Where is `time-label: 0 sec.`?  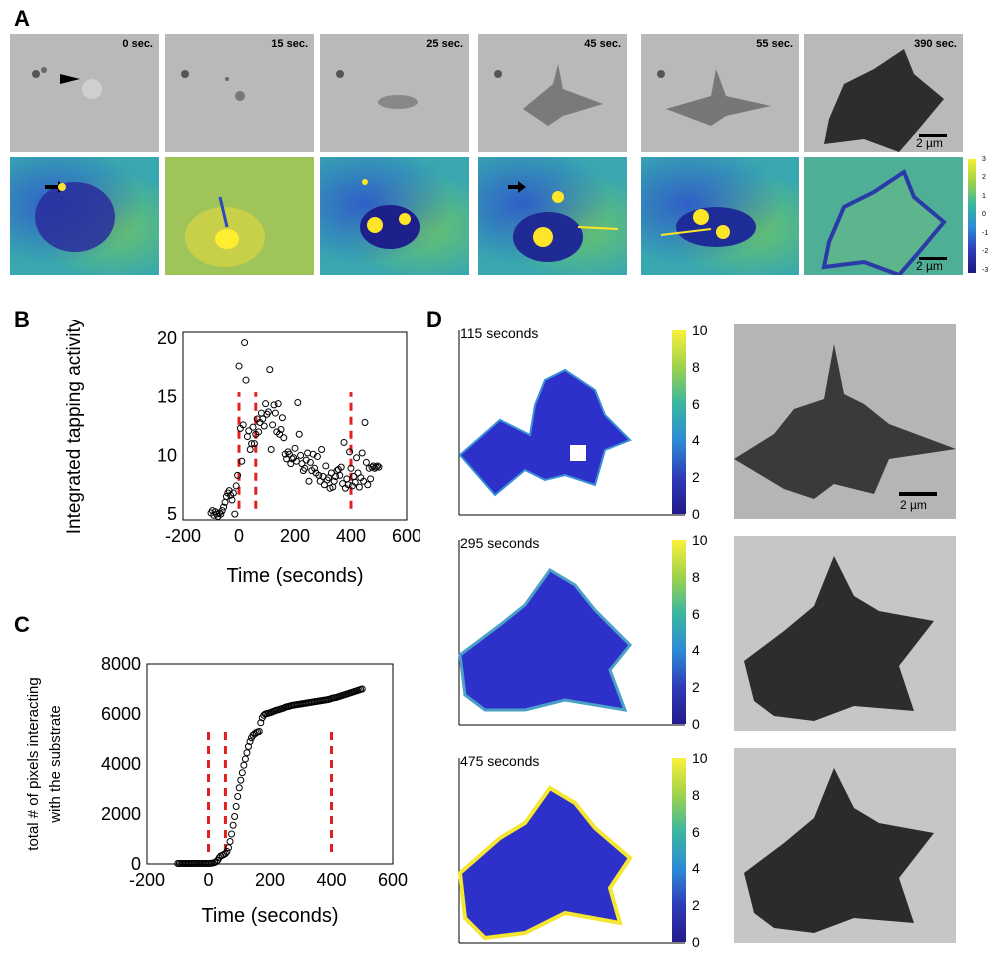 time-label: 0 sec. is located at coordinates (137, 44).